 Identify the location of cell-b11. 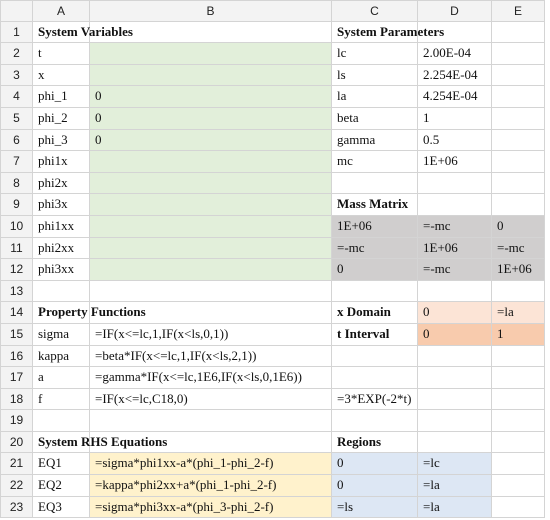
(211, 248).